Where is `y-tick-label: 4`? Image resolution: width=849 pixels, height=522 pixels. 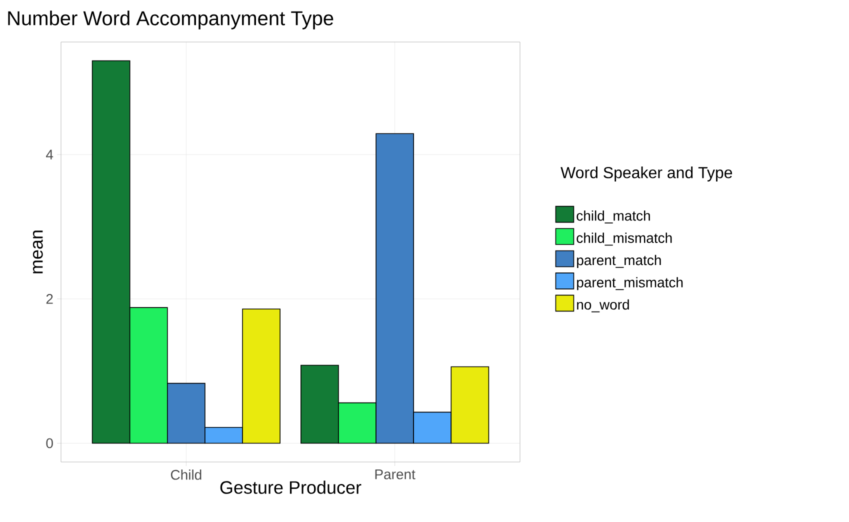
y-tick-label: 4 is located at coordinates (50, 155).